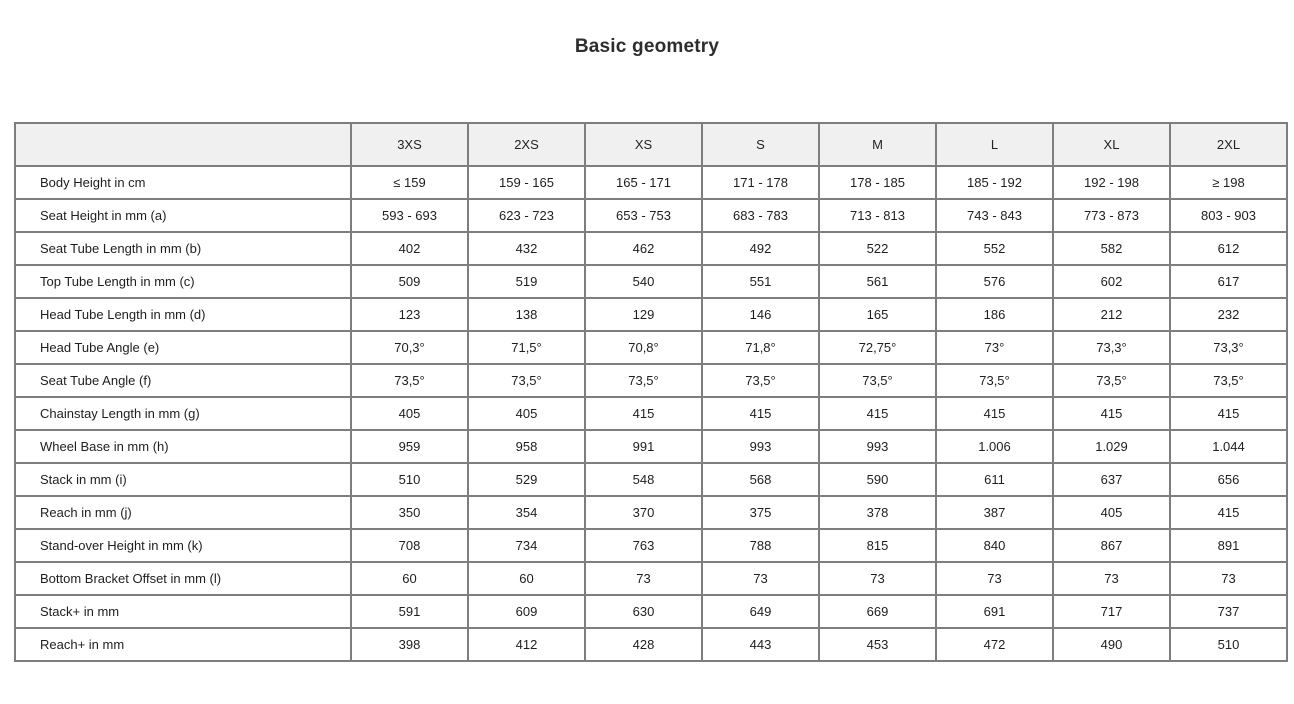 This screenshot has width=1294, height=704. Describe the element at coordinates (994, 512) in the screenshot. I see `value-cell: 387` at that location.